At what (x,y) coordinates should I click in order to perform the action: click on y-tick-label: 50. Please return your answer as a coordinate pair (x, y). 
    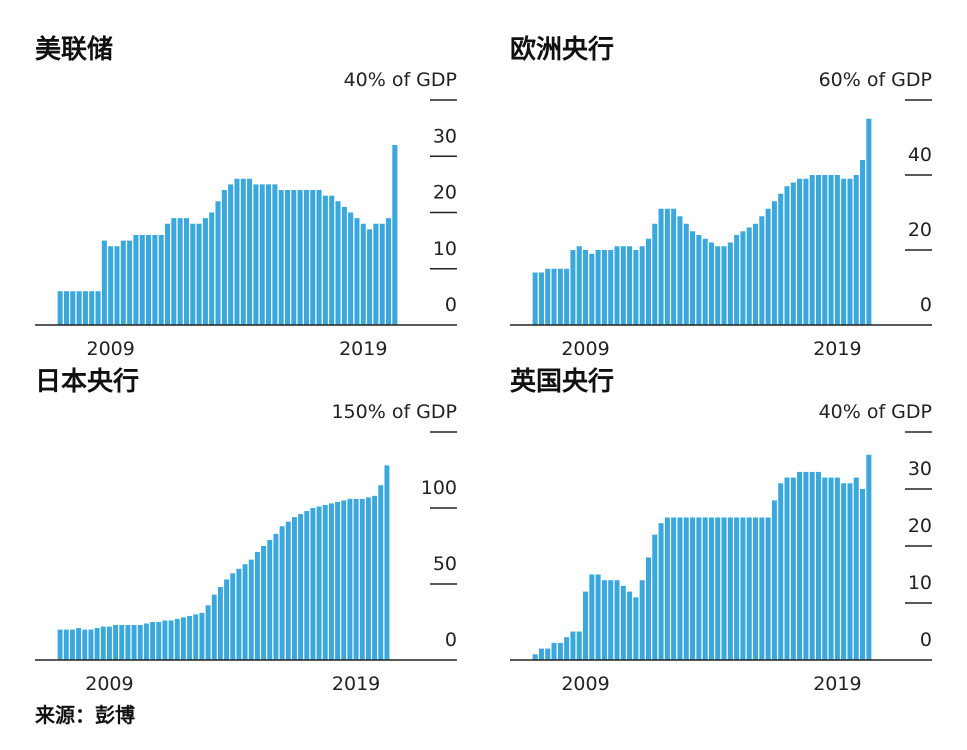
    Looking at the image, I should click on (445, 564).